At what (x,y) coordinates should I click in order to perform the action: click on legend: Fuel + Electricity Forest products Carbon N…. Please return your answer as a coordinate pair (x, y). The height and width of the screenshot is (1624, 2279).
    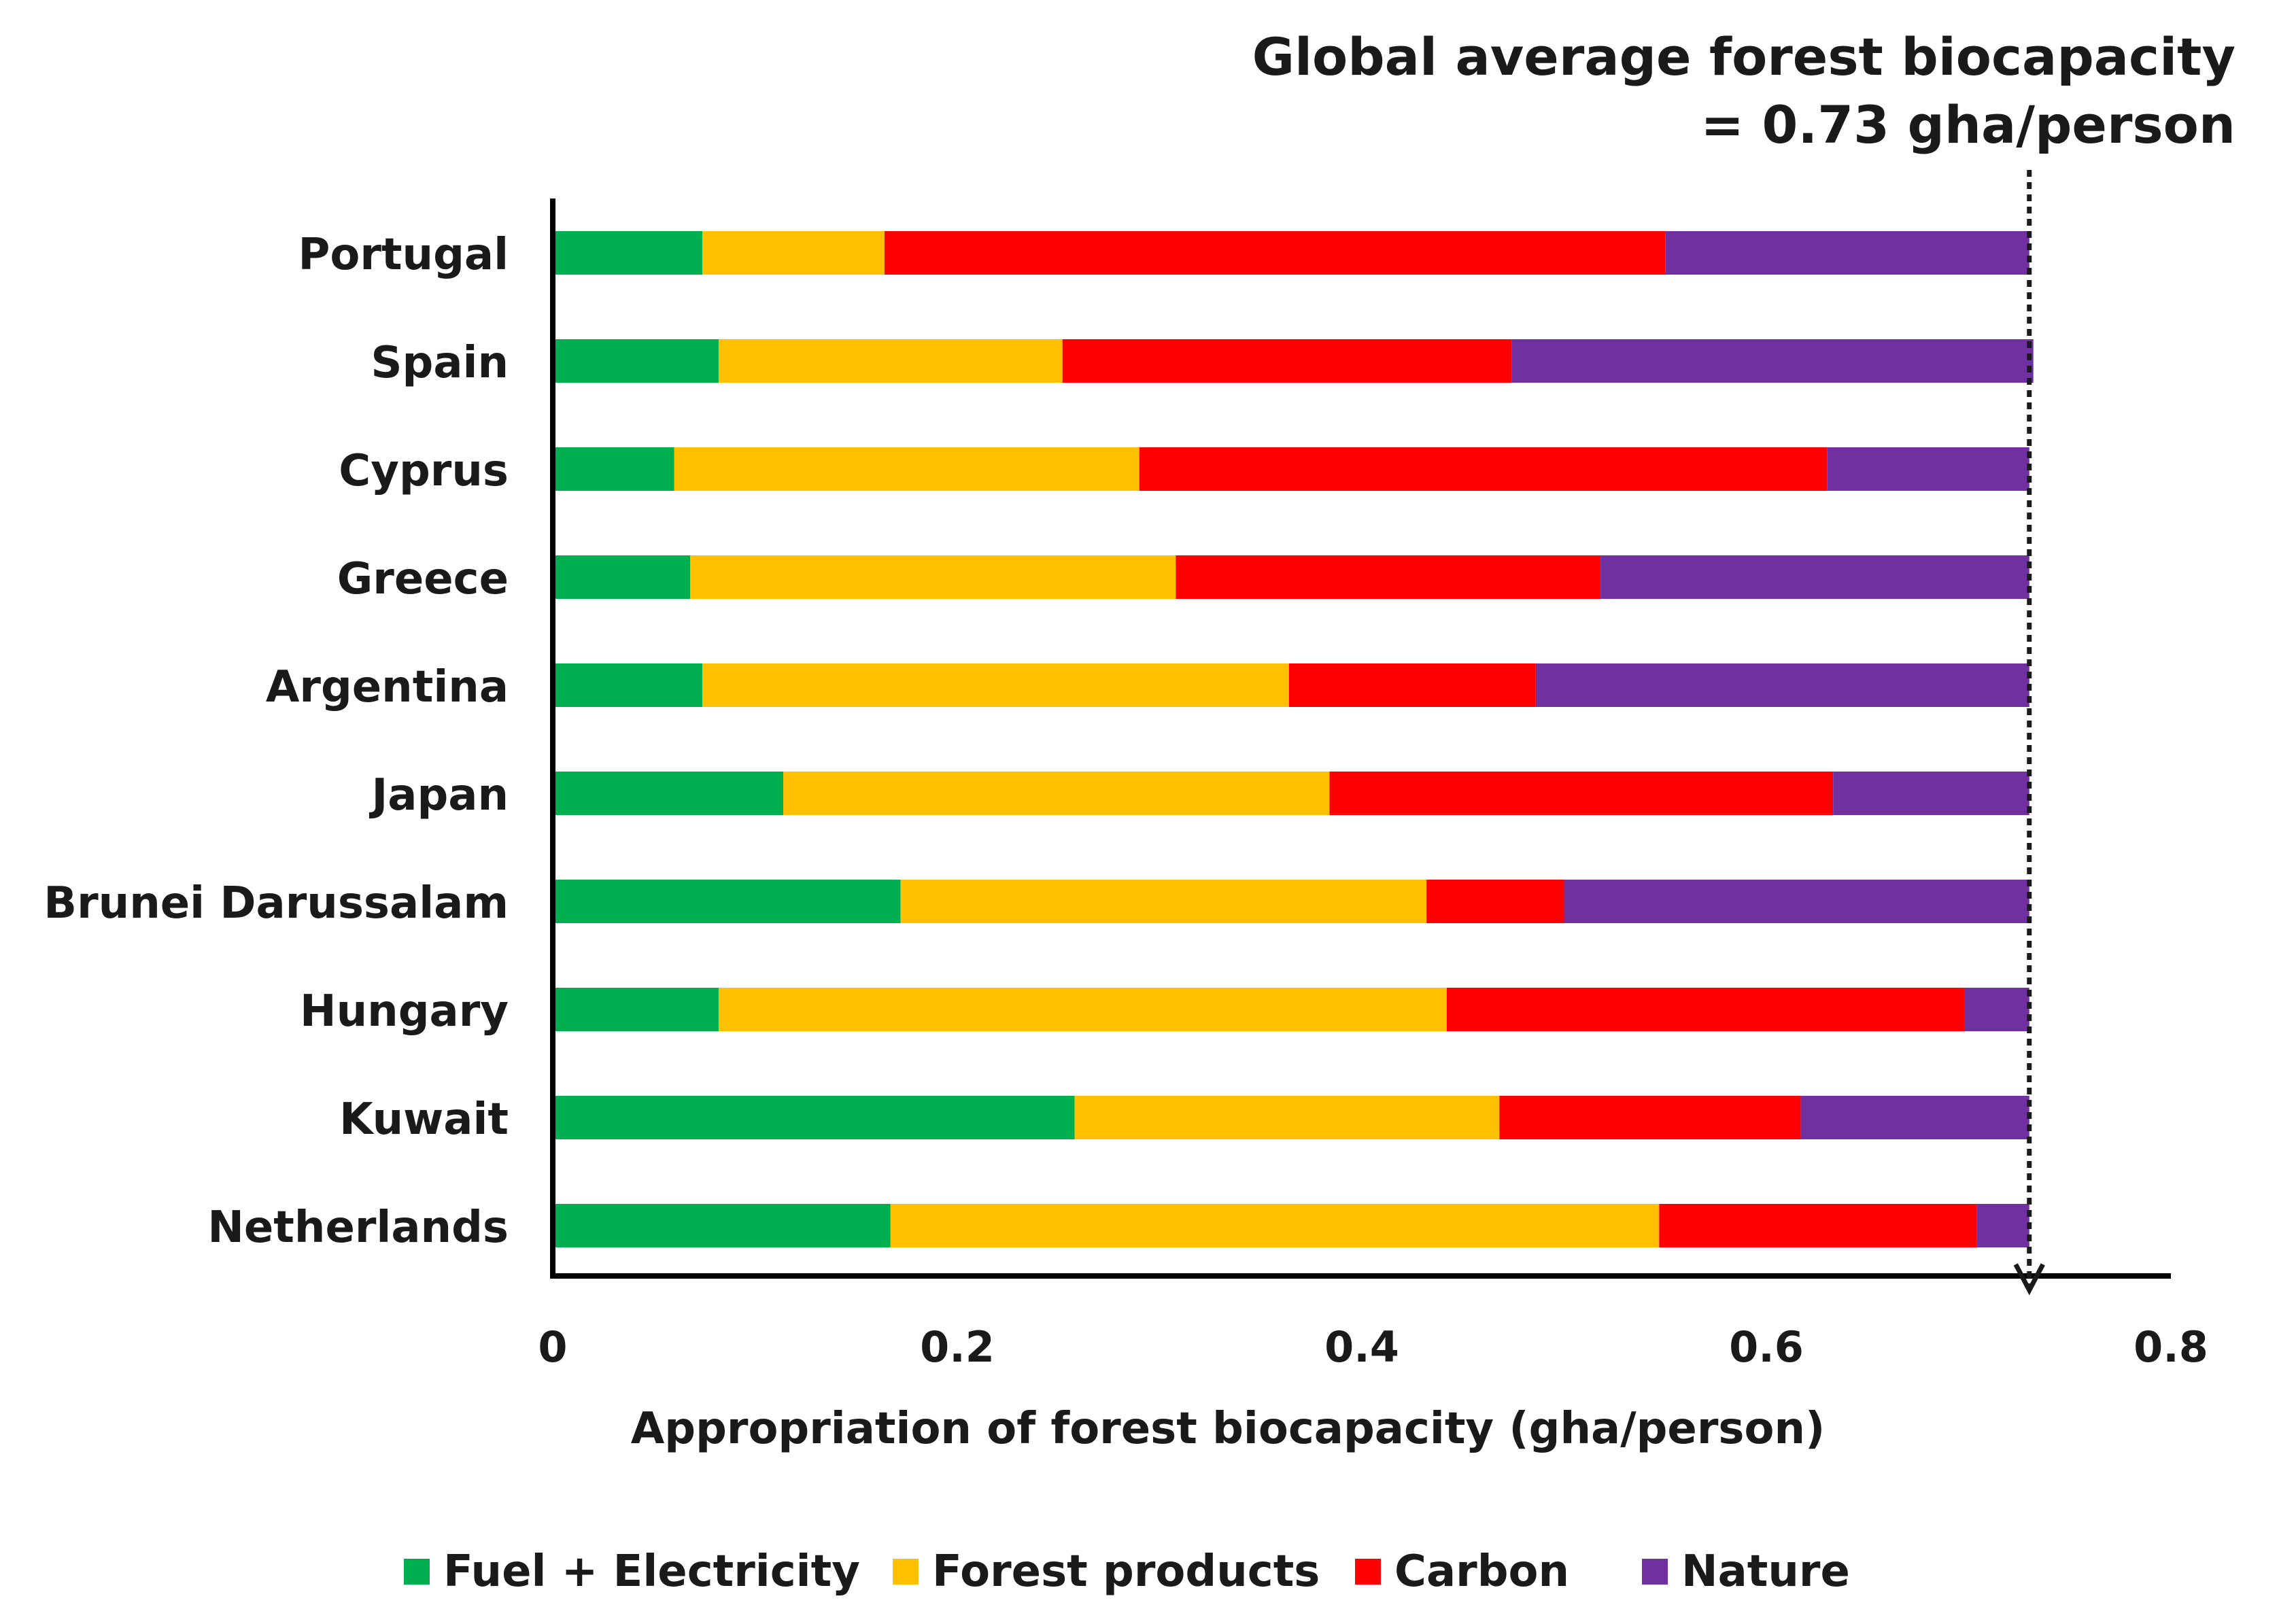
    Looking at the image, I should click on (1127, 1572).